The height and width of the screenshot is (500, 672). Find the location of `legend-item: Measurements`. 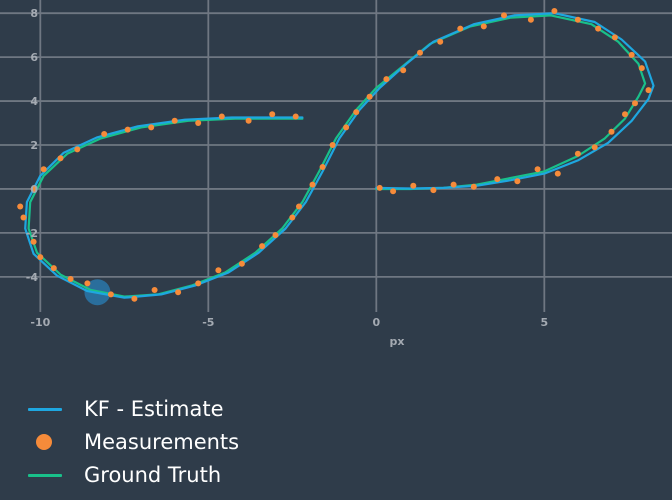

legend-item: Measurements is located at coordinates (276, 441).